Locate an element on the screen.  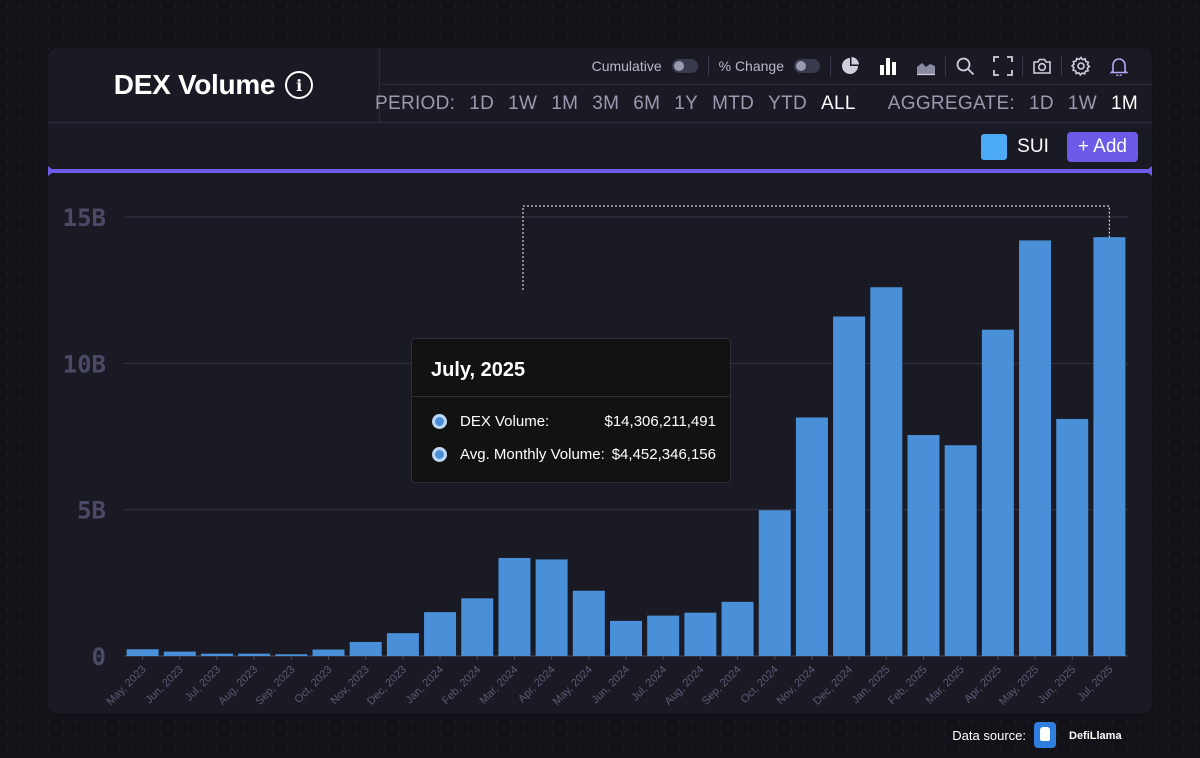
period-option-1w: 1W is located at coordinates (523, 103).